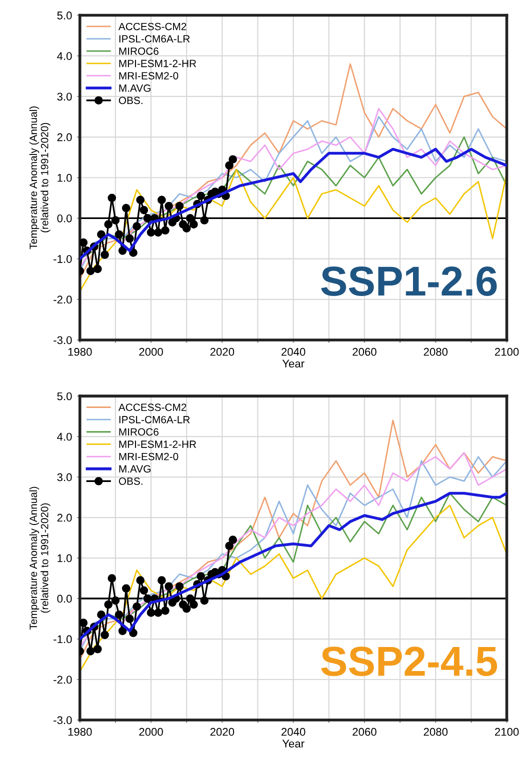 This screenshot has height=764, width=529. Describe the element at coordinates (409, 661) in the screenshot. I see `annotation: SSP2-4.5` at that location.